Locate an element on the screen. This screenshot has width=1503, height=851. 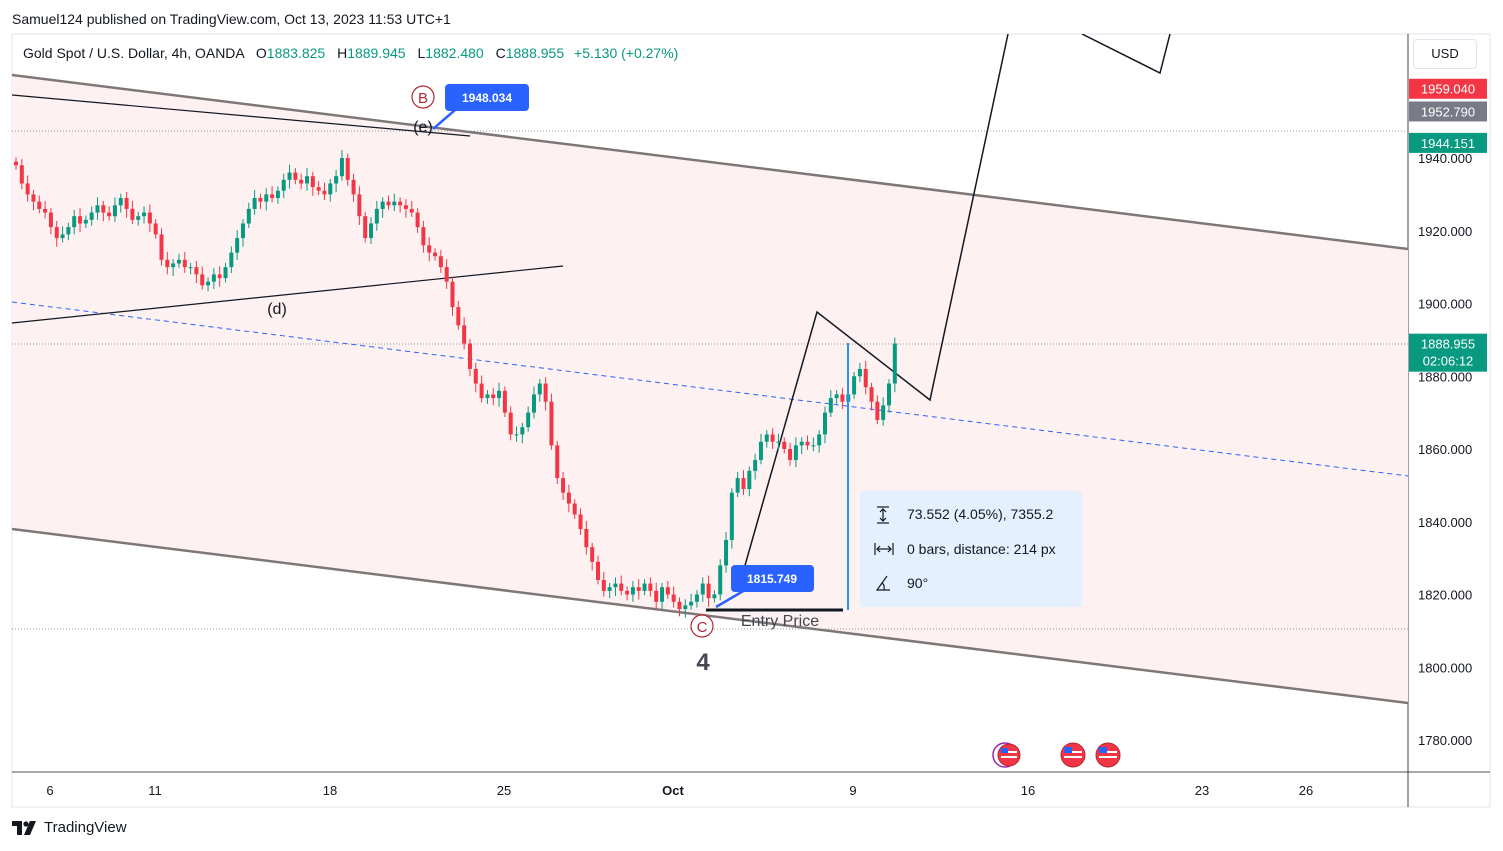
high-value: 1889.945 is located at coordinates (376, 53).